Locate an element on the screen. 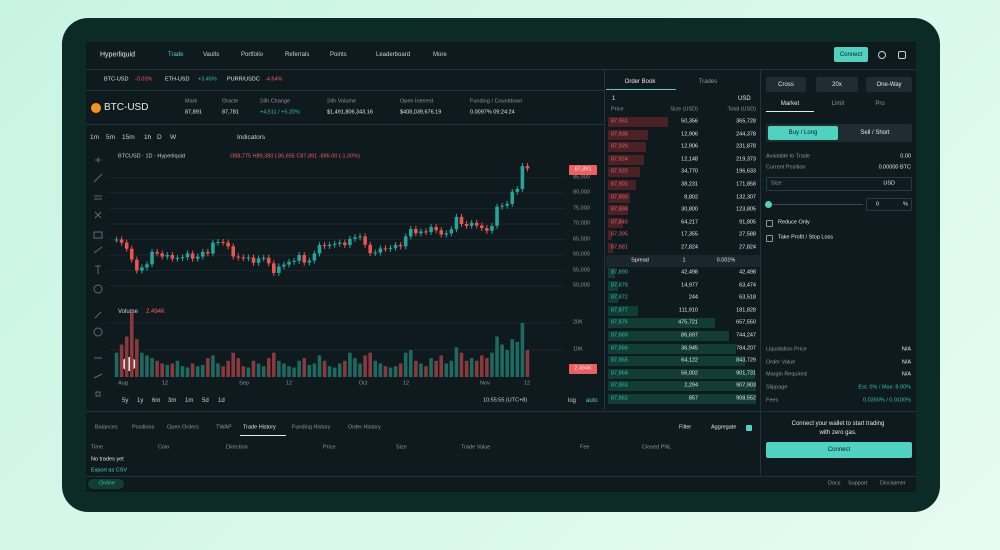  nav-link: Leaderboard is located at coordinates (393, 55).